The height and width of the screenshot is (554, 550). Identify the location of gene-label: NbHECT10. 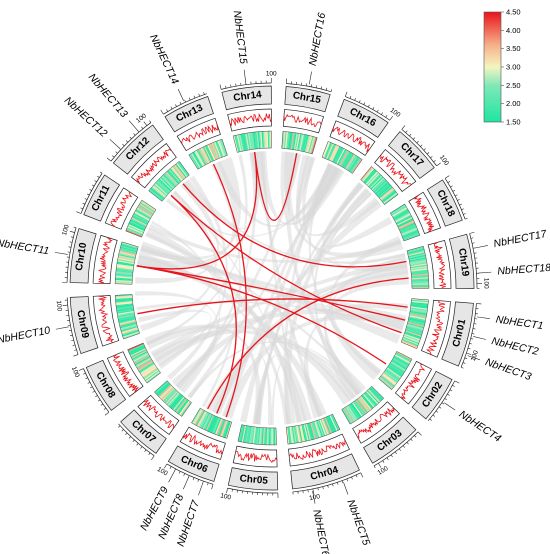
(25, 335).